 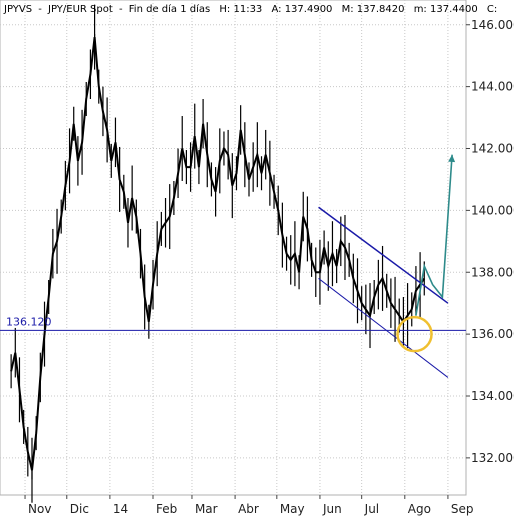 What do you see at coordinates (39, 509) in the screenshot?
I see `x-tick-label: Nov` at bounding box center [39, 509].